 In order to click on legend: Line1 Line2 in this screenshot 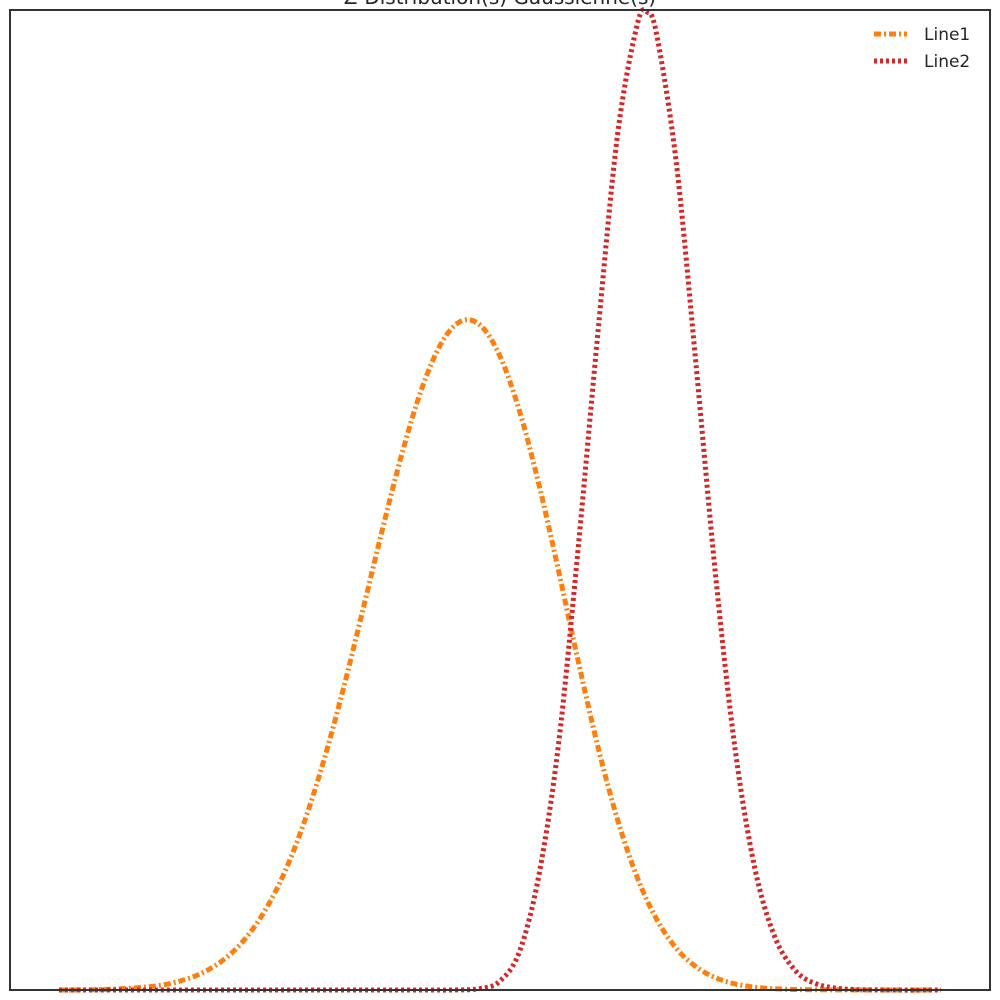, I will do `click(922, 48)`.